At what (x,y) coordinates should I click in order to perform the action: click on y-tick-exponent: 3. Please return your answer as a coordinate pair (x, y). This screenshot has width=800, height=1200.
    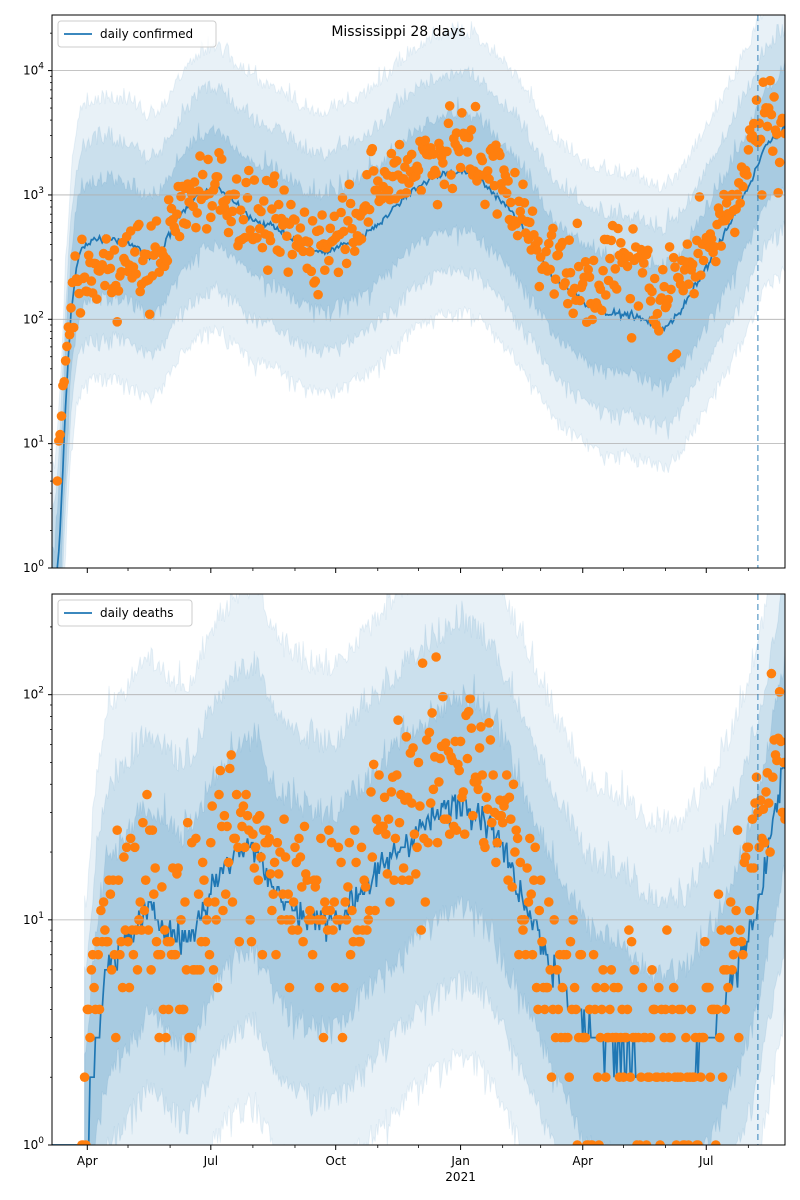
    Looking at the image, I should click on (41, 191).